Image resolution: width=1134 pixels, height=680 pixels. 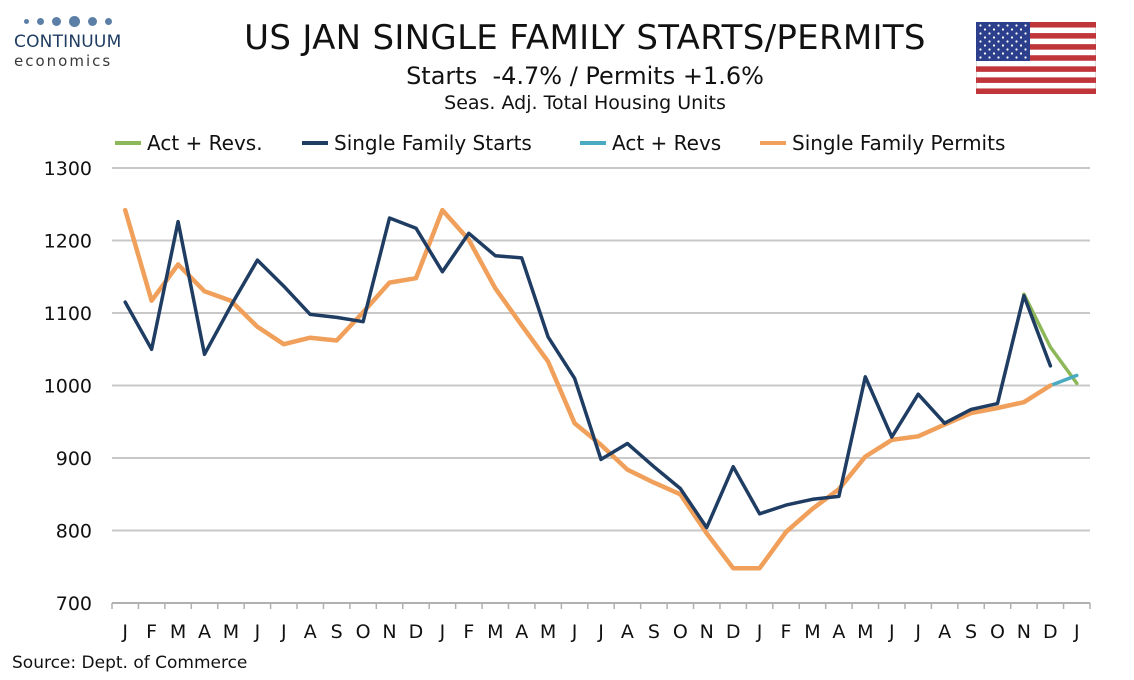 I want to click on legend-item: Single Family Starts, so click(x=417, y=143).